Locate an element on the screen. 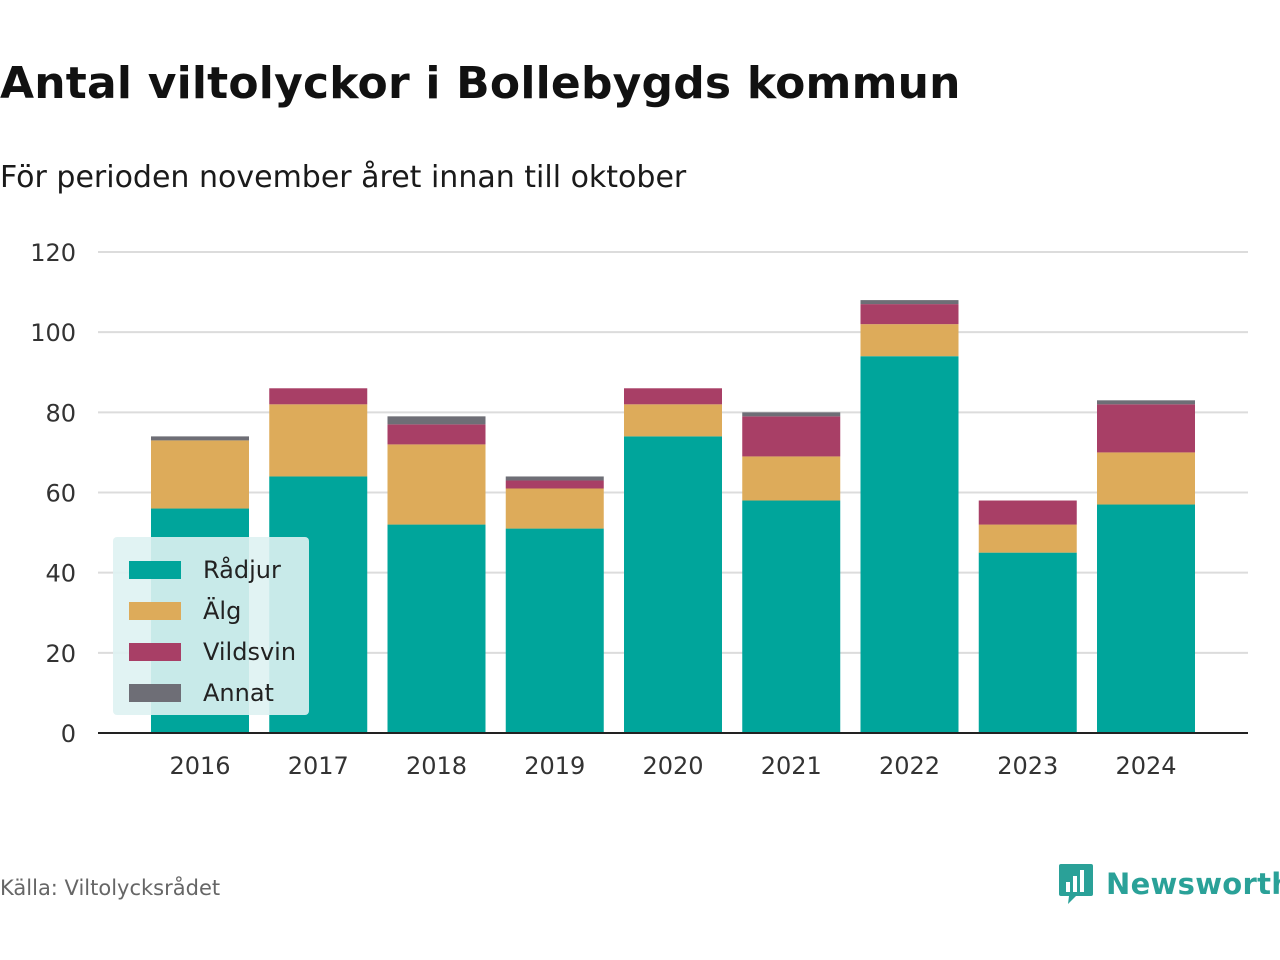 This screenshot has height=960, width=1280. bar-chart-speech-bubble-icon is located at coordinates (1076, 884).